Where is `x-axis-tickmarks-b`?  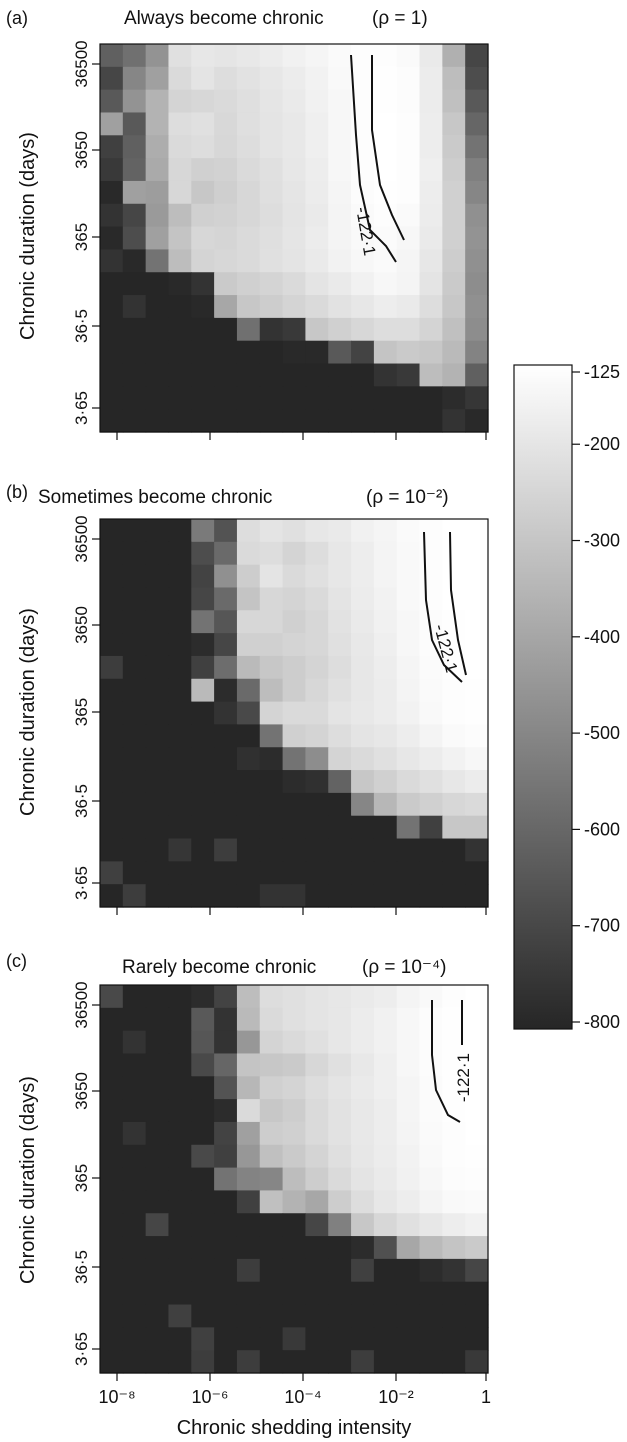 x-axis-tickmarks-b is located at coordinates (301, 911).